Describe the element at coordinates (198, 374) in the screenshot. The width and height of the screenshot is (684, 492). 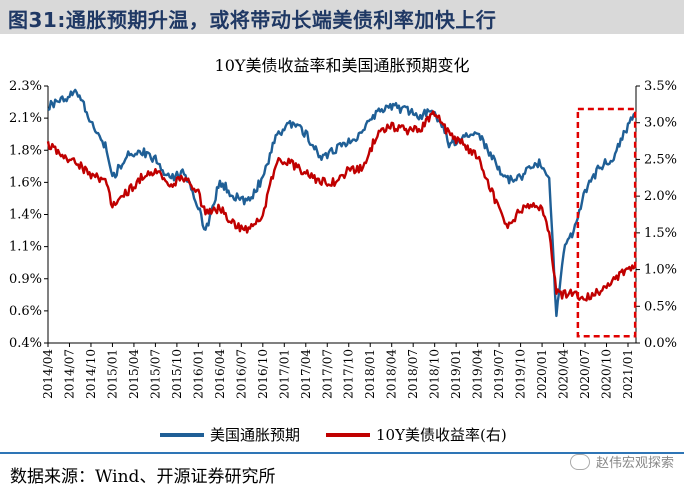
I see `x-tick-label: 2016/01` at that location.